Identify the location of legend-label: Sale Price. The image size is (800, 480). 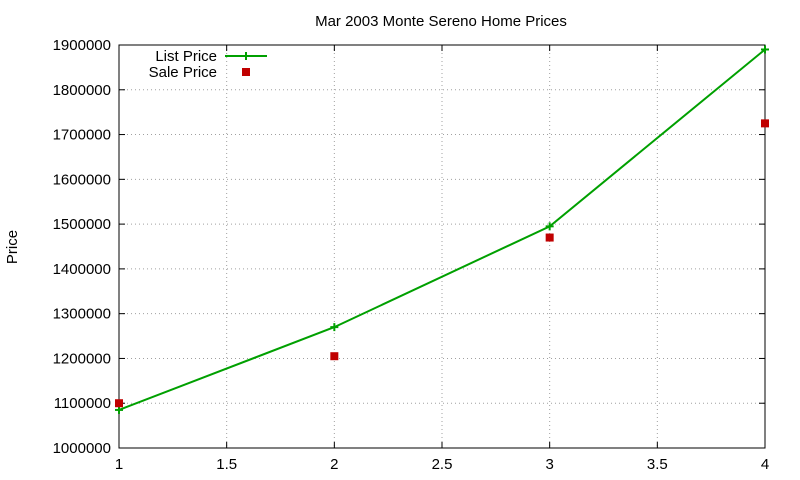
(183, 72).